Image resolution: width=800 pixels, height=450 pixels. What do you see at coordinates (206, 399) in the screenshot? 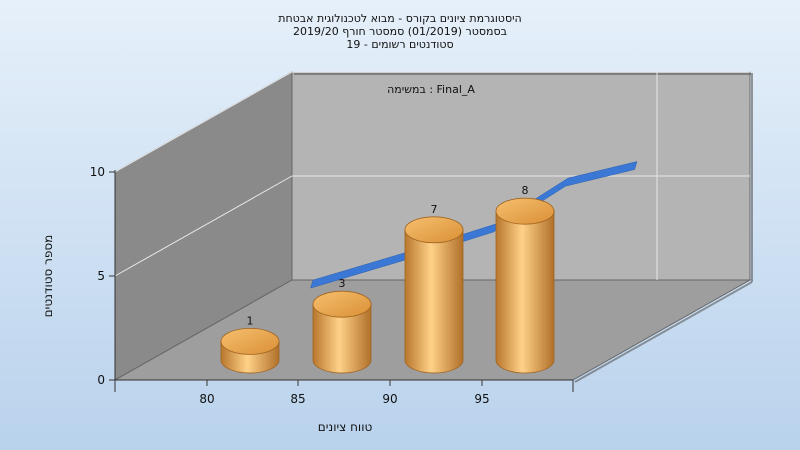
I see `x-tick-label: 80` at bounding box center [206, 399].